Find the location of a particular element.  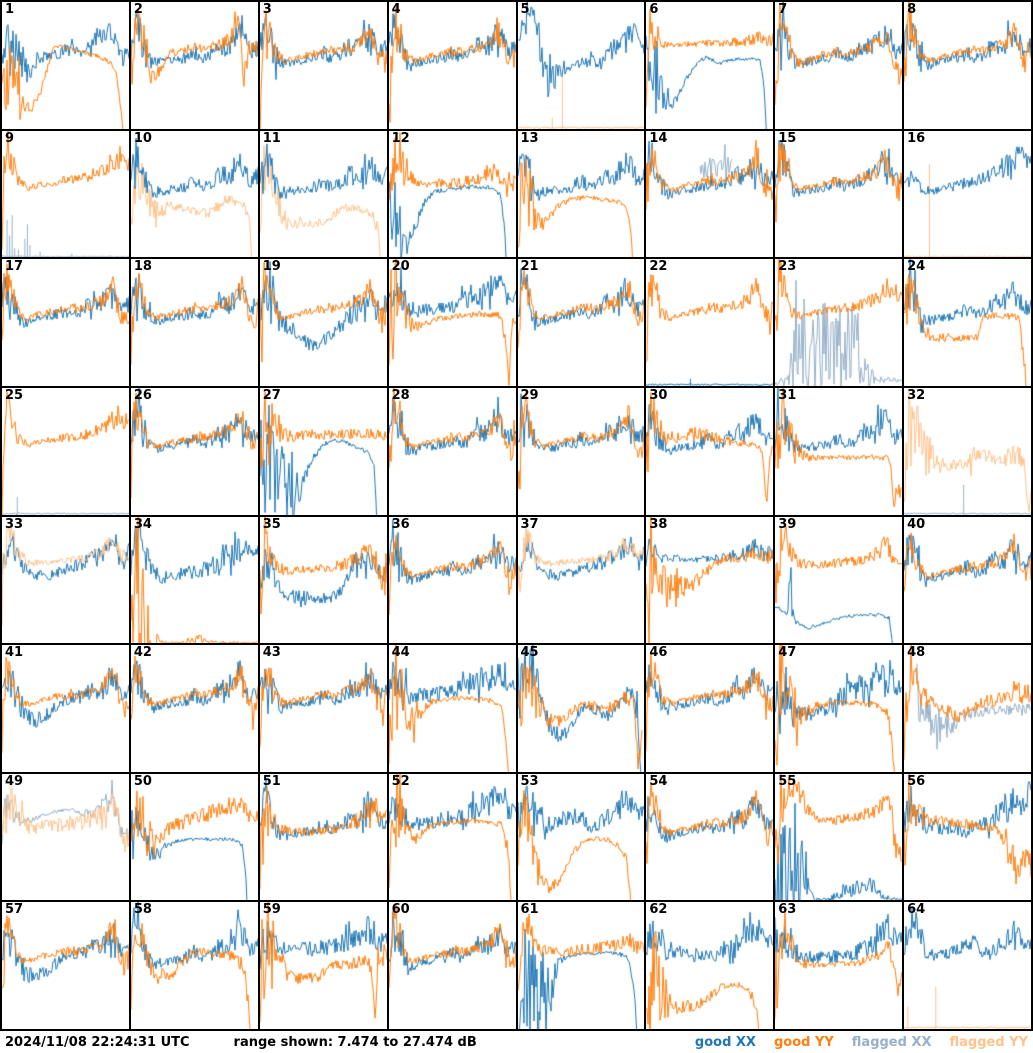

spectrum-panel-7: 7 is located at coordinates (839, 65).